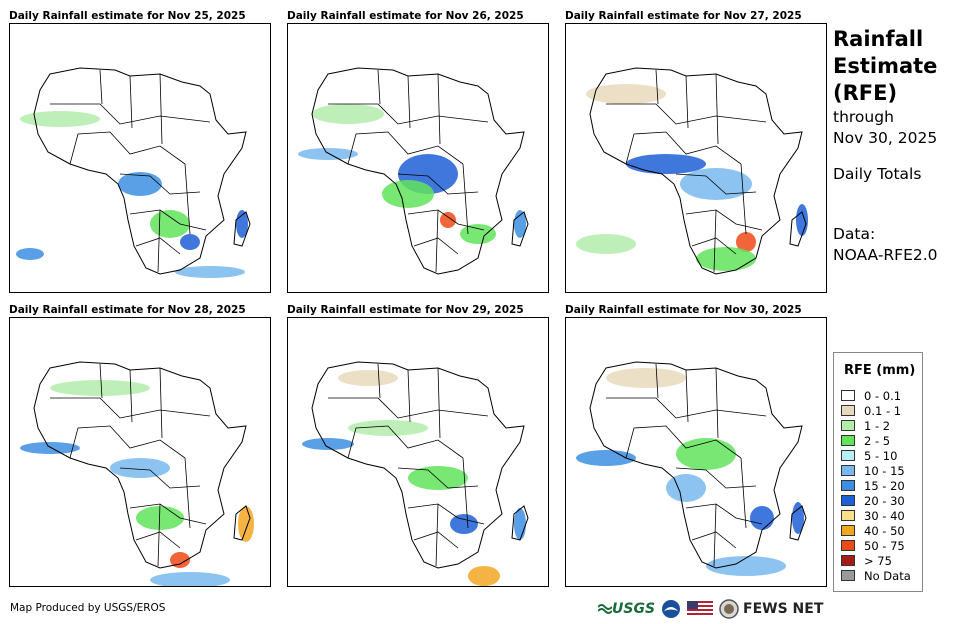  Describe the element at coordinates (884, 500) in the screenshot. I see `legend-label: 20 - 30` at that location.